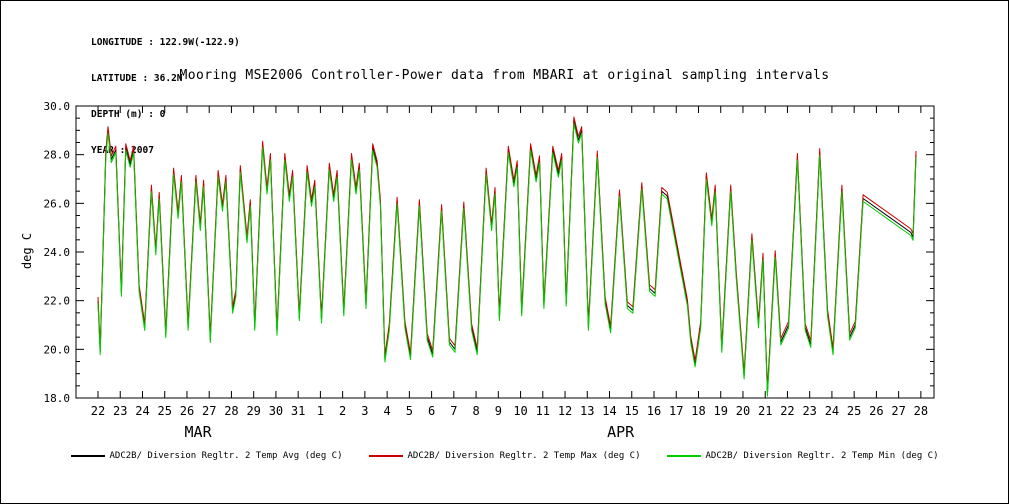 This screenshot has height=504, width=1009. I want to click on x-tick-label: 31, so click(298, 411).